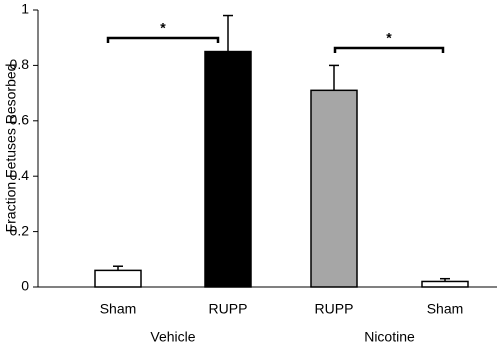 This screenshot has height=347, width=500. Describe the element at coordinates (20, 64) in the screenshot. I see `y-tick-label: 0.8` at that location.